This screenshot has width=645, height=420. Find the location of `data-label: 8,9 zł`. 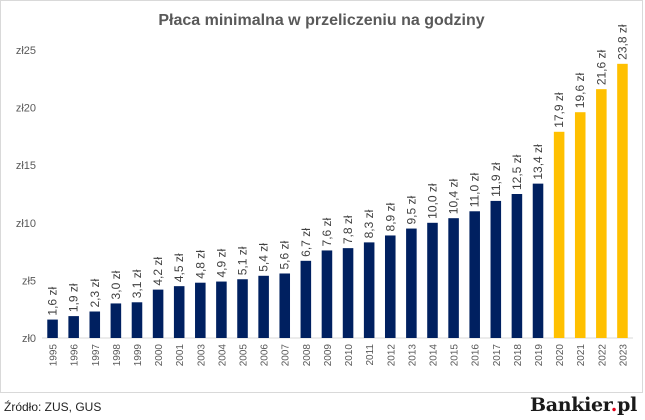

data-label: 8,9 zł is located at coordinates (390, 216).